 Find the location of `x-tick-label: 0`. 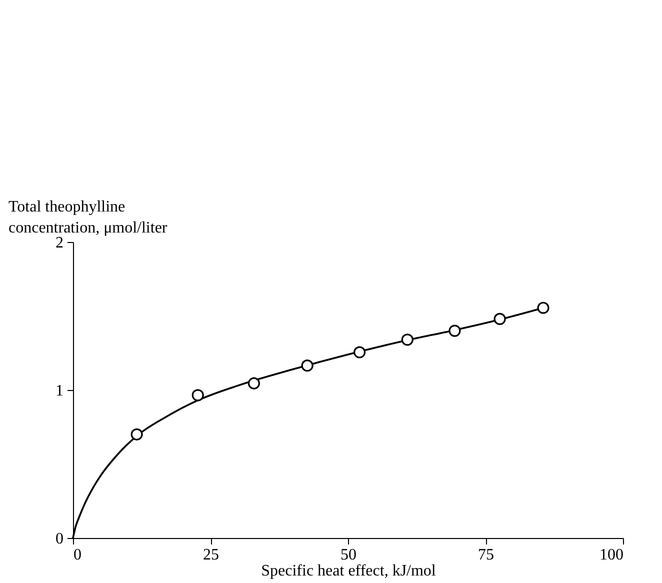

x-tick-label: 0 is located at coordinates (78, 555).